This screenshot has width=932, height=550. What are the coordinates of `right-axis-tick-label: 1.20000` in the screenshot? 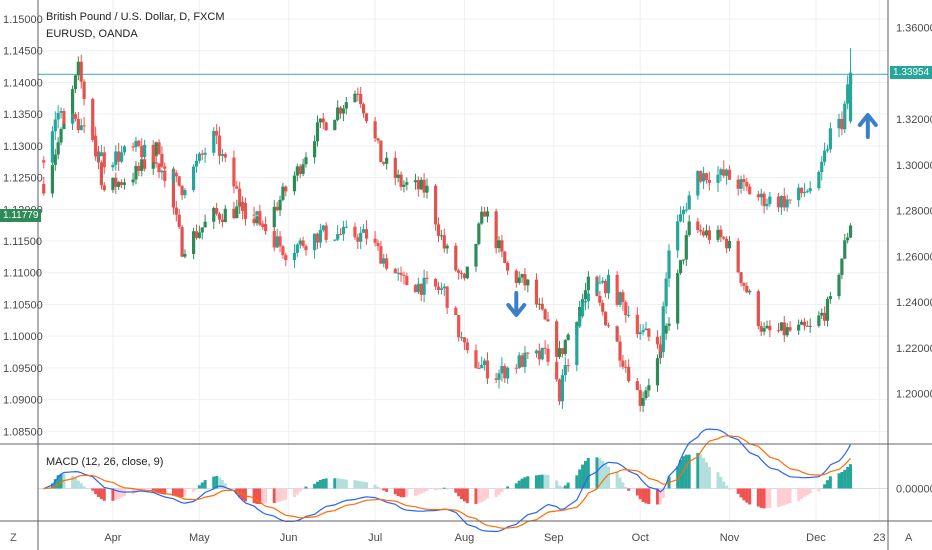 It's located at (914, 395).